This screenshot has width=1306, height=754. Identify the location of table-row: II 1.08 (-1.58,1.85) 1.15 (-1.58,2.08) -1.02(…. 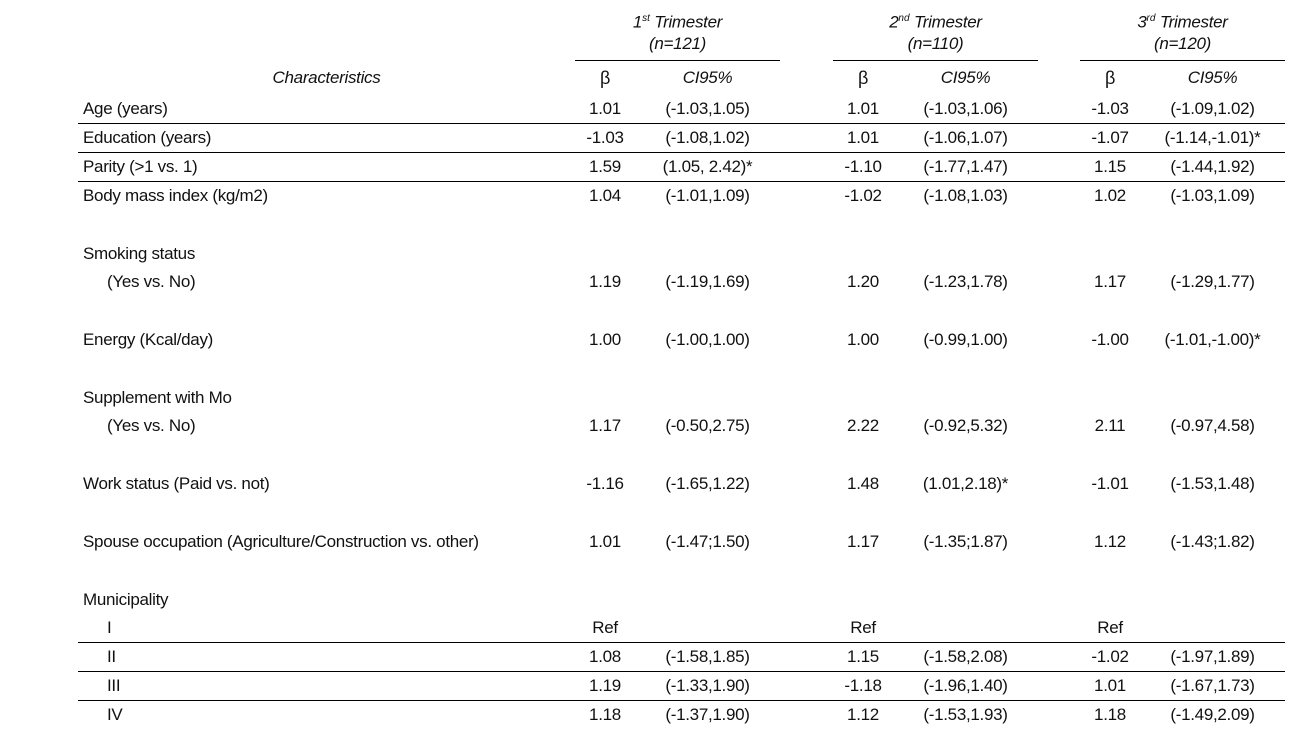
(681, 657).